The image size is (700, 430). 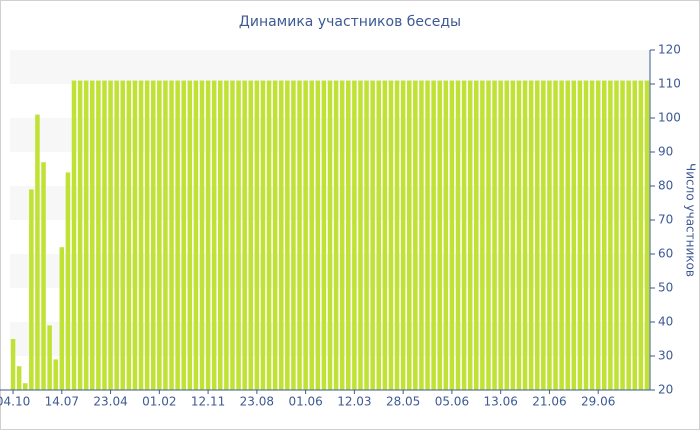 What do you see at coordinates (110, 402) in the screenshot?
I see `x-tick-label: 23.04` at bounding box center [110, 402].